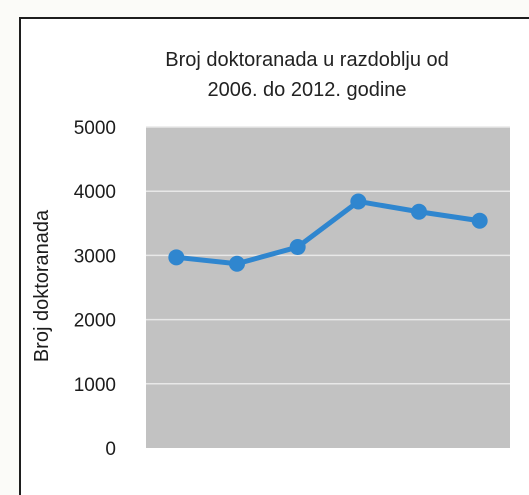 The image size is (529, 495). Describe the element at coordinates (479, 220) in the screenshot. I see `data-point-2011` at that location.